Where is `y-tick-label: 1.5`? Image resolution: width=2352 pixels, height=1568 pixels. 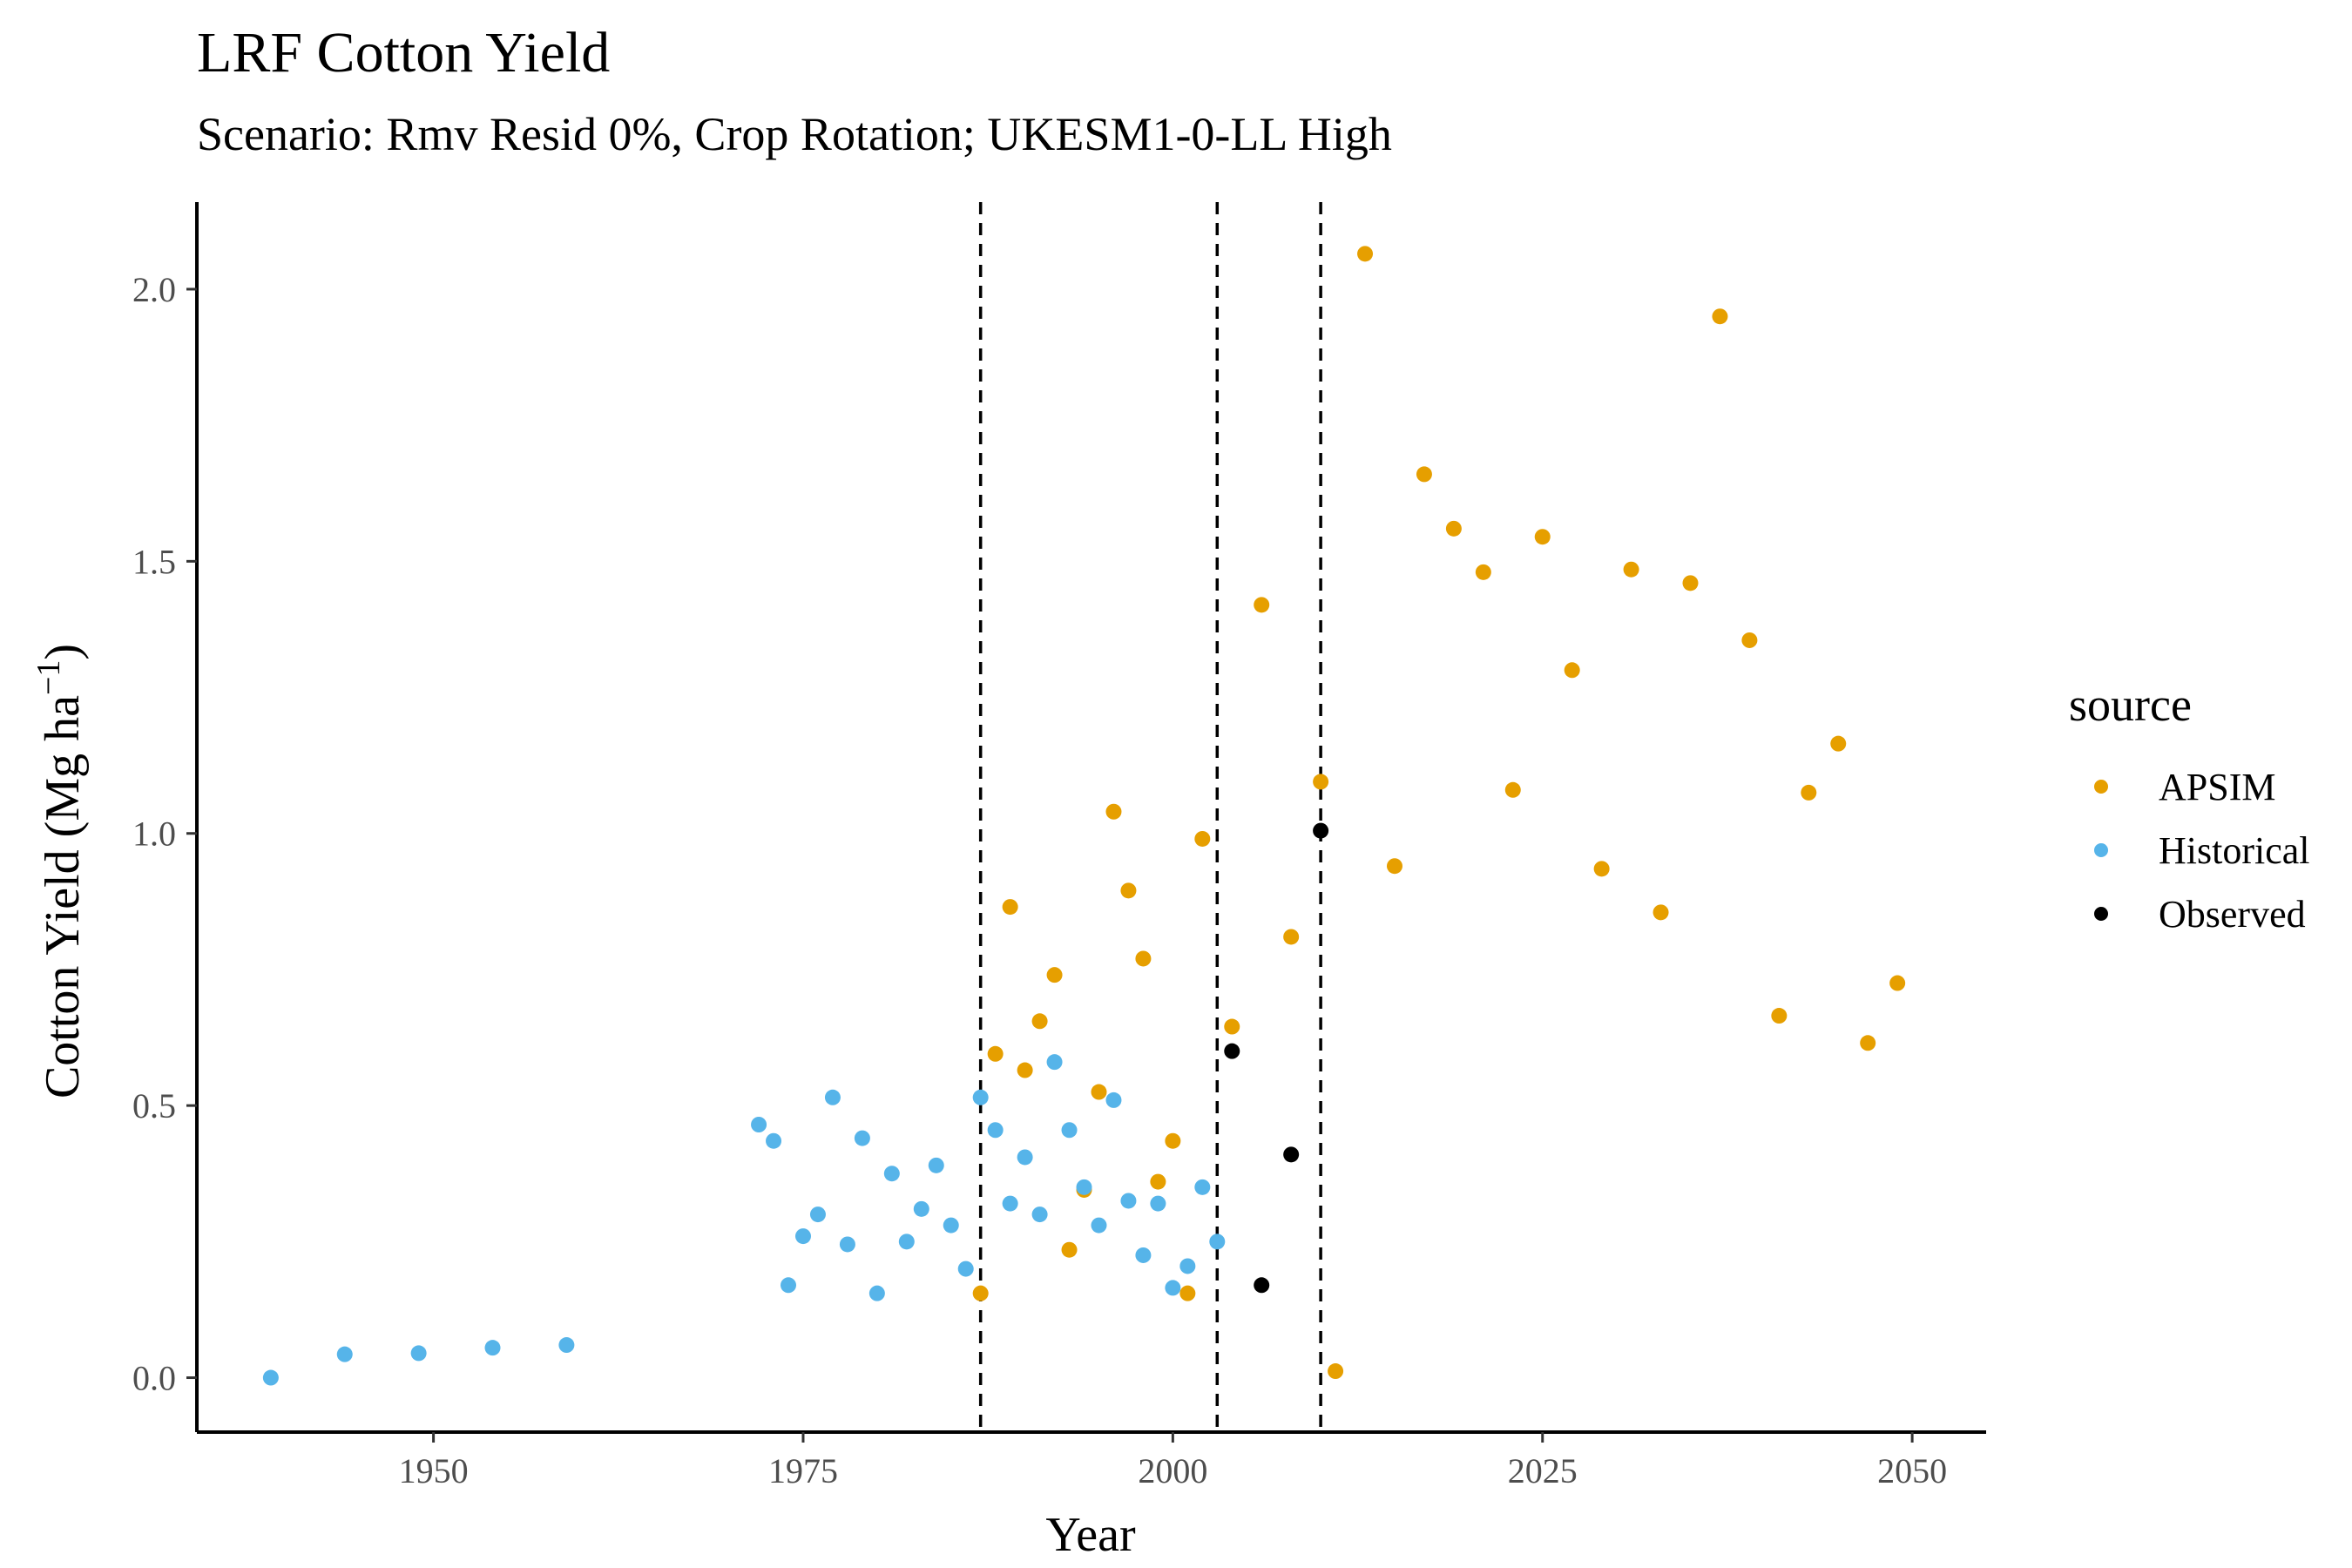 y-tick-label: 1.5 is located at coordinates (154, 561).